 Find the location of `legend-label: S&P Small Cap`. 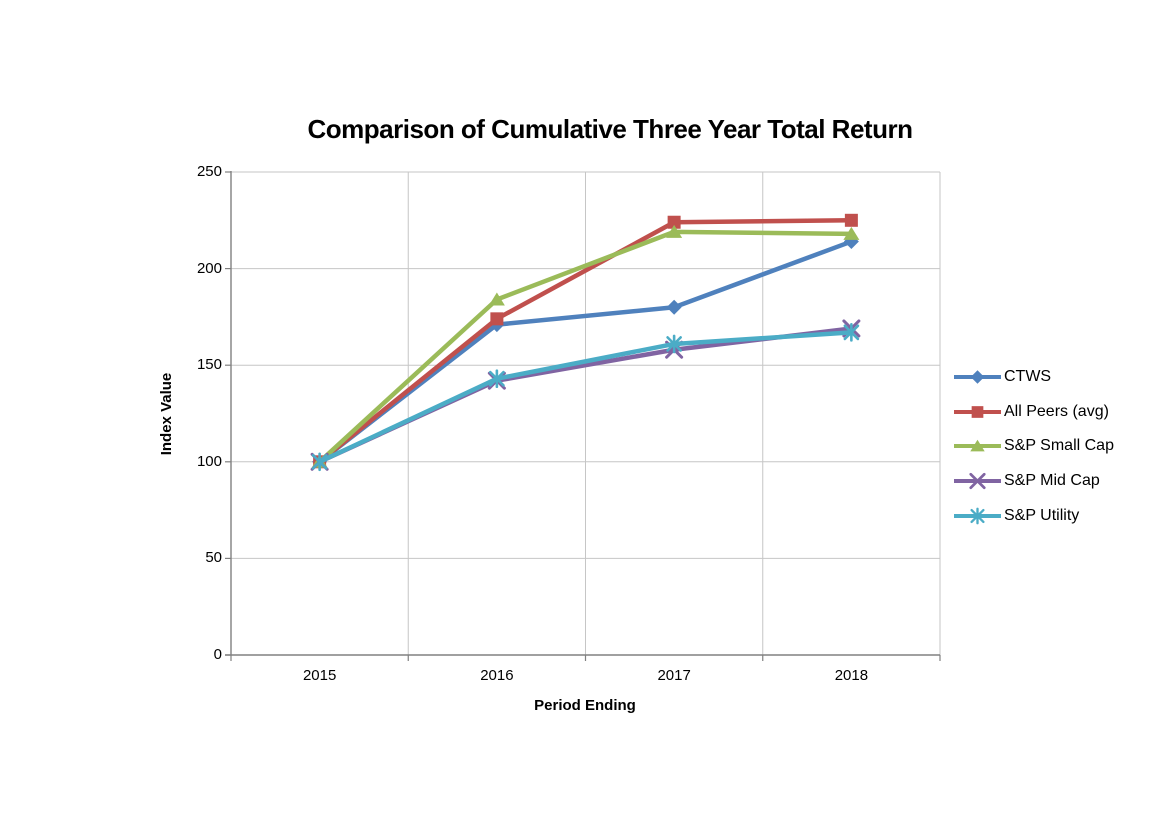

legend-label: S&P Small Cap is located at coordinates (1059, 446).